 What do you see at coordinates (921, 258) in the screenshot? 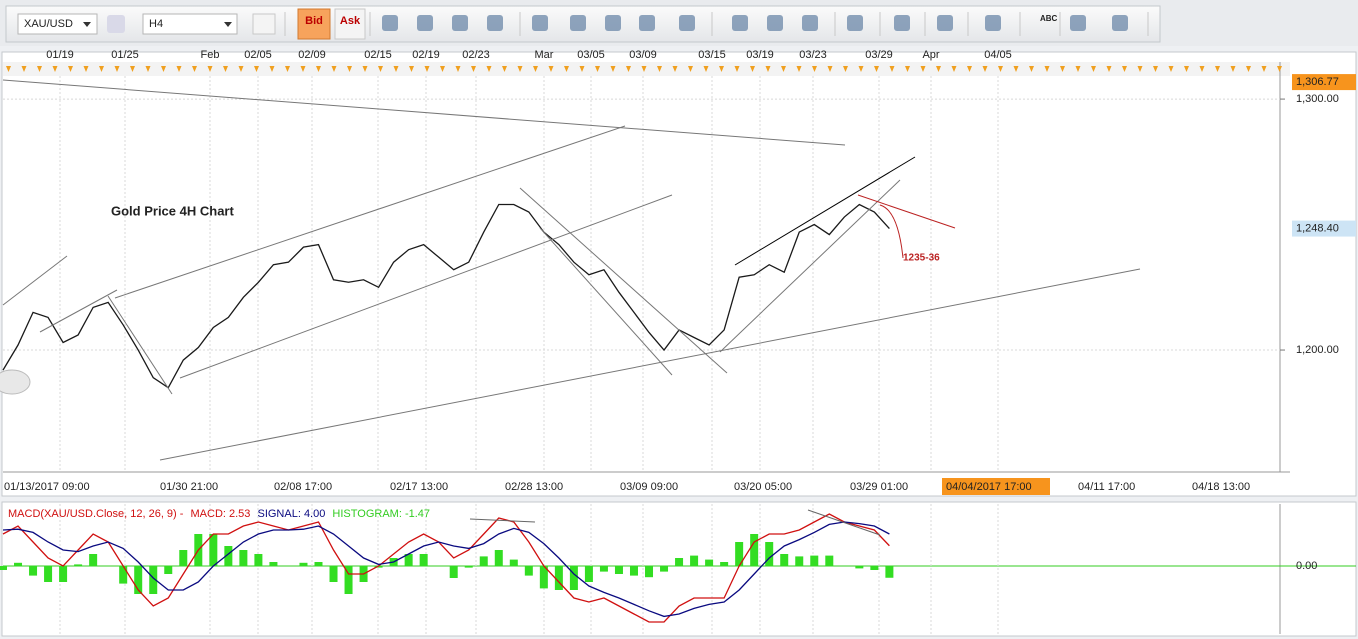
I see `price-target-annotation: 1235-36` at bounding box center [921, 258].